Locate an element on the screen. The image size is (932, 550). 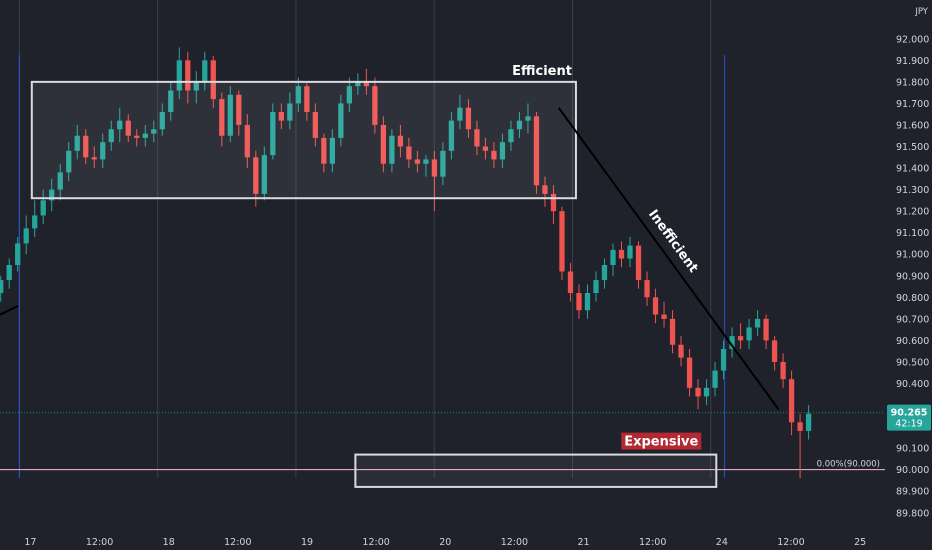
price-tick-label: 90.700 is located at coordinates (912, 319).